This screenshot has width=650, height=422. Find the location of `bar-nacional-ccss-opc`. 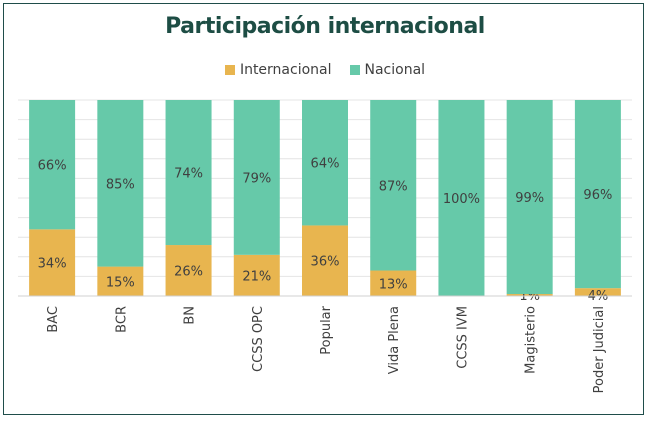

bar-nacional-ccss-opc is located at coordinates (256, 177).